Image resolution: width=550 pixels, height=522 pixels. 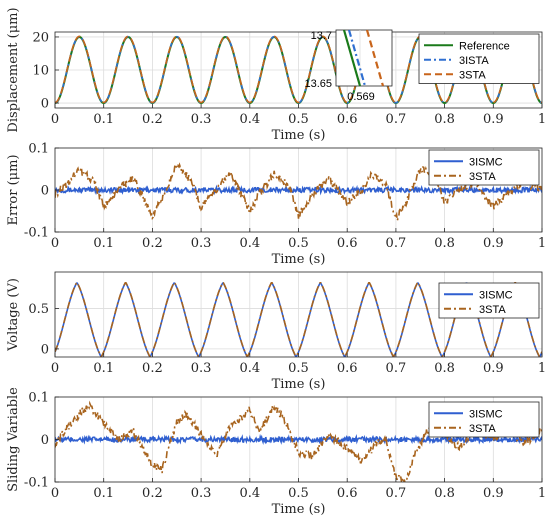 What do you see at coordinates (352, 58) in the screenshot?
I see `inset-series-reference` at bounding box center [352, 58].